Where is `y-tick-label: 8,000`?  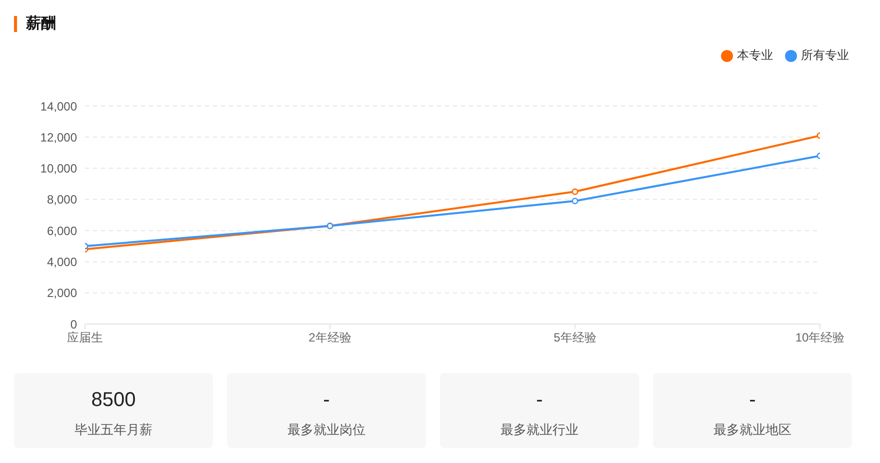 y-tick-label: 8,000 is located at coordinates (62, 199).